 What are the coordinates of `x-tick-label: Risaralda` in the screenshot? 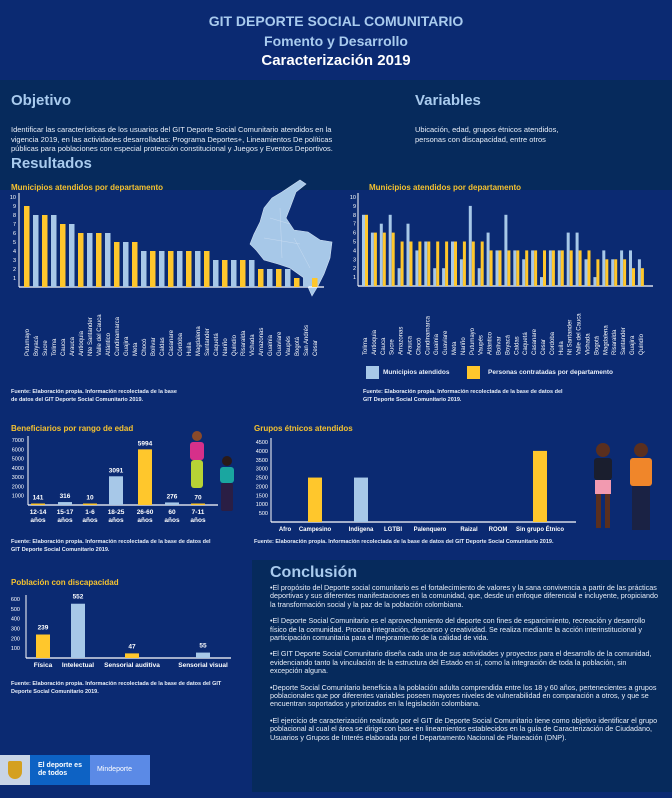 It's located at (615, 342).